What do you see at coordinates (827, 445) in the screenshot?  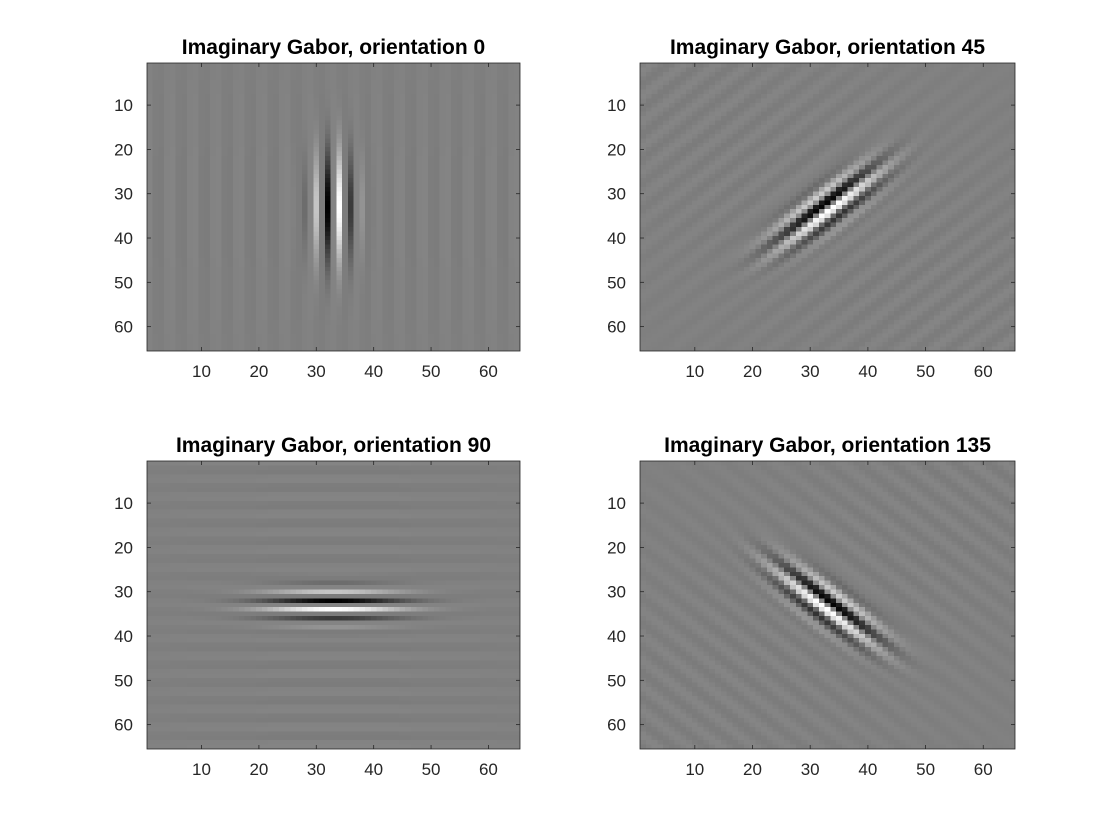 I see `panel-title: Imaginary Gabor, orientation 135` at bounding box center [827, 445].